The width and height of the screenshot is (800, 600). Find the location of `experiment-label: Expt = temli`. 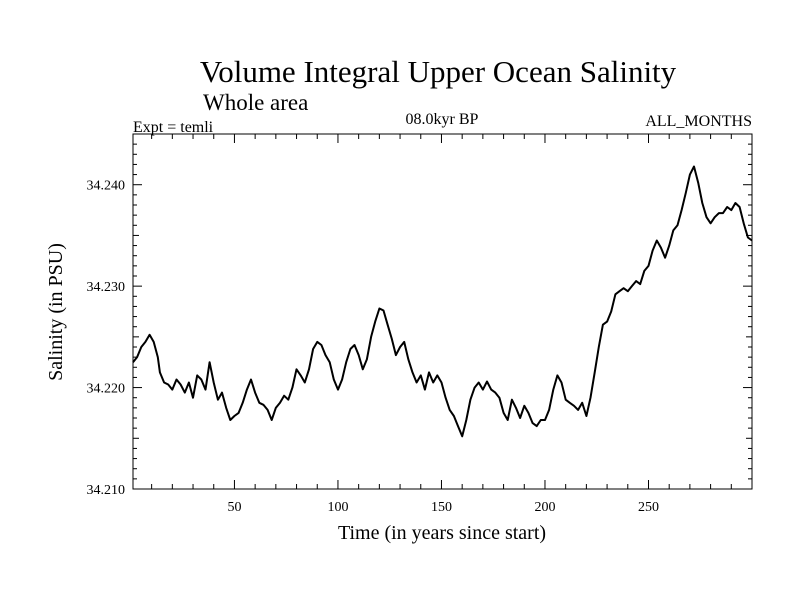

experiment-label: Expt = temli is located at coordinates (173, 127).